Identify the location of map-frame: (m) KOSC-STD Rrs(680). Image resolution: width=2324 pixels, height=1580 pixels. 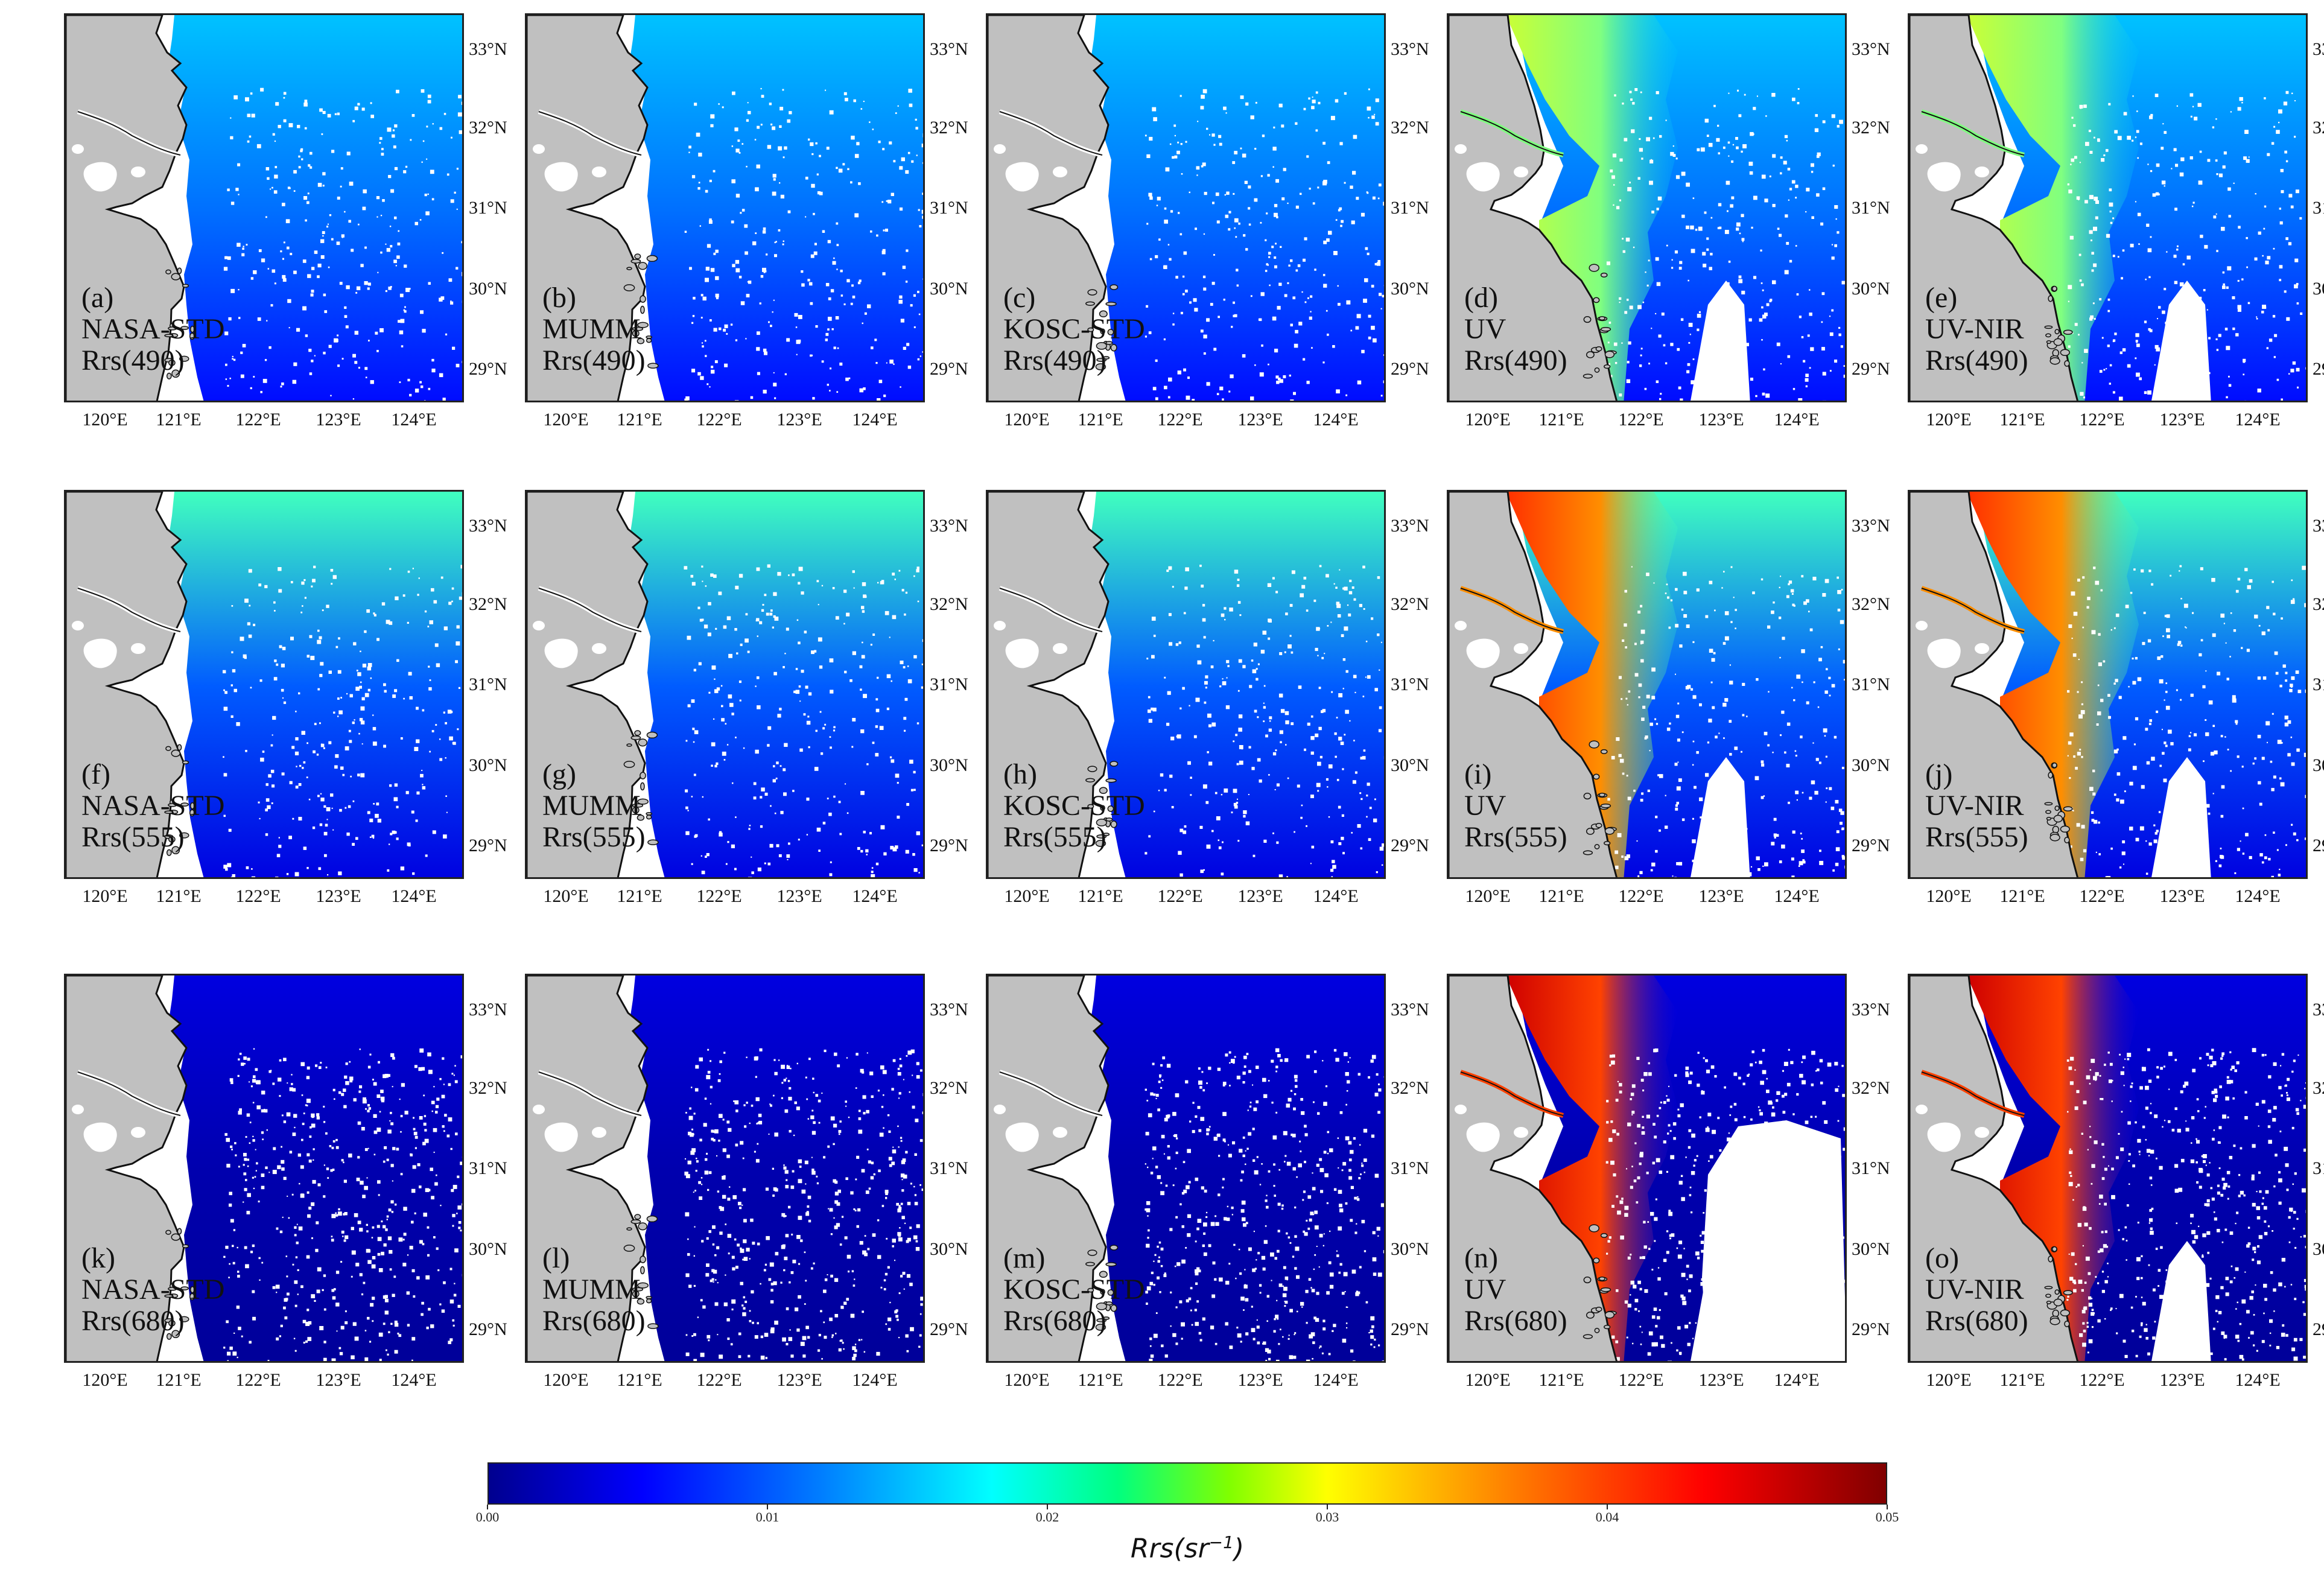
(1186, 1168).